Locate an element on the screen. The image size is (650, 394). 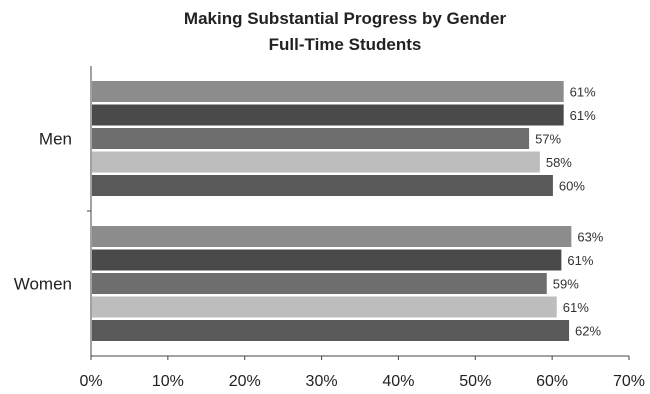
chart-subtitle: Full-Time Students is located at coordinates (345, 44).